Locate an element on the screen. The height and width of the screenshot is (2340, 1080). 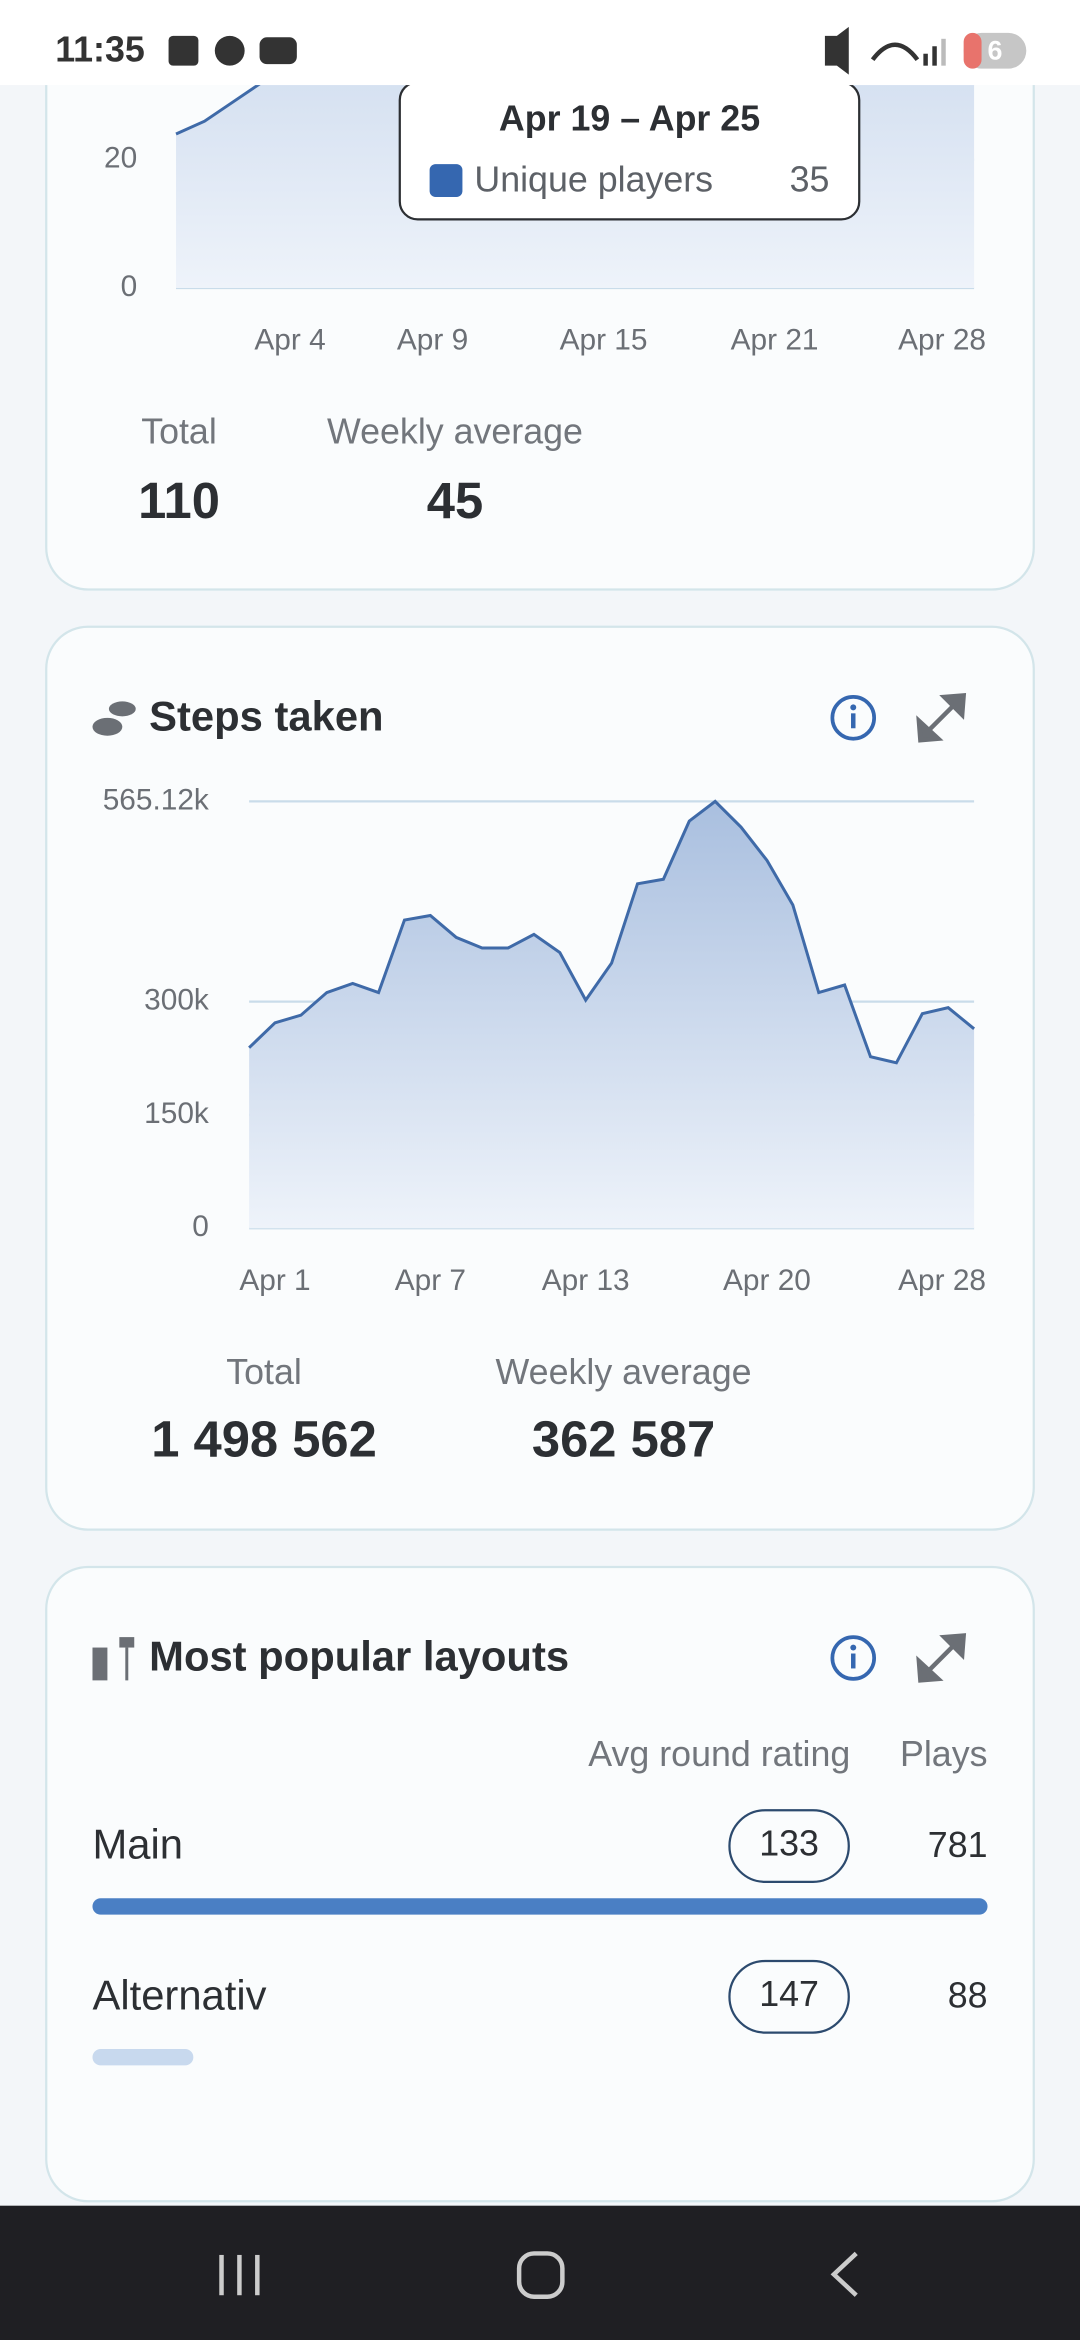
stat-value: 110 is located at coordinates (179, 500).